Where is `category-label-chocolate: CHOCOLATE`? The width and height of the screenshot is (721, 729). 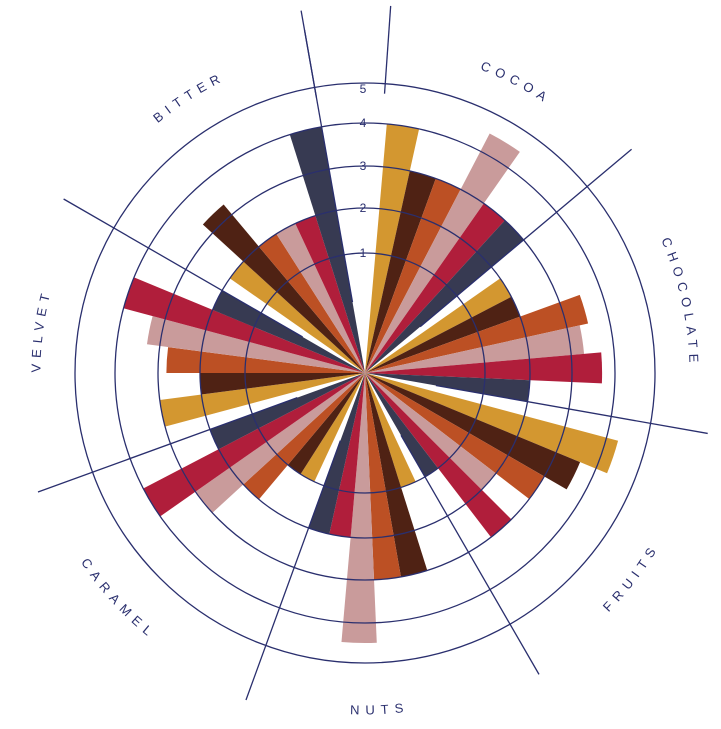 category-label-chocolate: CHOCOLATE is located at coordinates (679, 302).